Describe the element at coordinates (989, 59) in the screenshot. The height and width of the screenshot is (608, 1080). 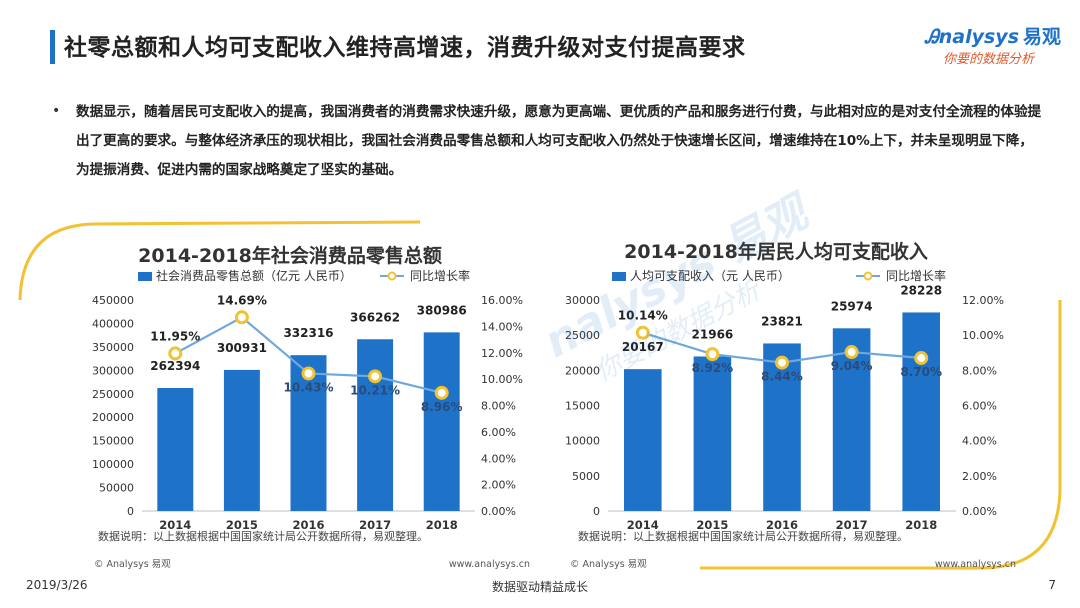
I see `logo-tagline: 你要的数据分析` at that location.